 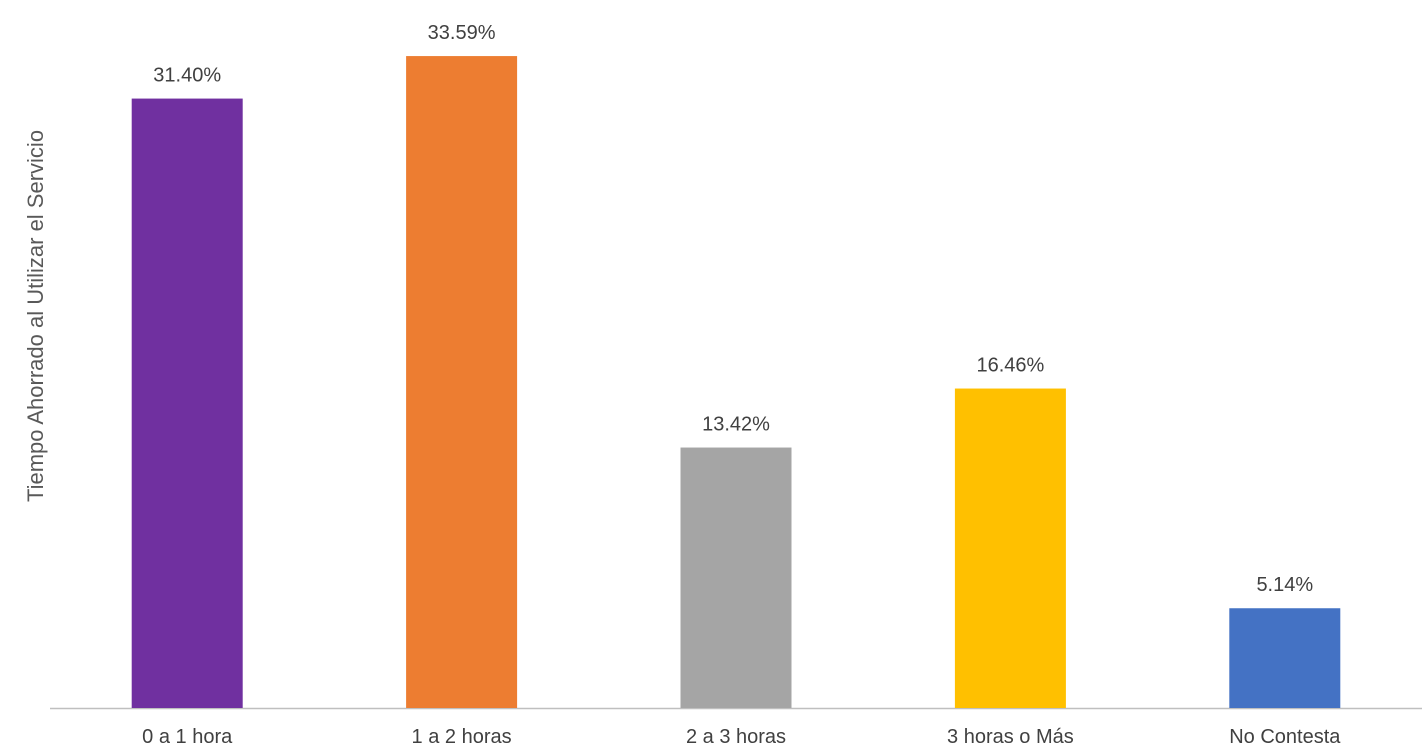 I want to click on bar-3-horas-o-m-s, so click(x=1010, y=548).